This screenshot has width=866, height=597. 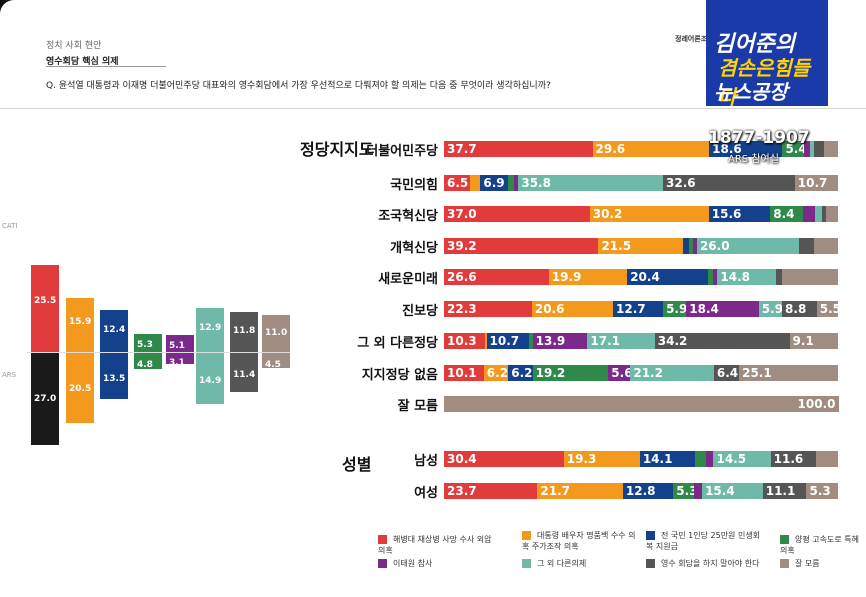 What do you see at coordinates (399, 375) in the screenshot?
I see `row-label: 지지정당 없음` at bounding box center [399, 375].